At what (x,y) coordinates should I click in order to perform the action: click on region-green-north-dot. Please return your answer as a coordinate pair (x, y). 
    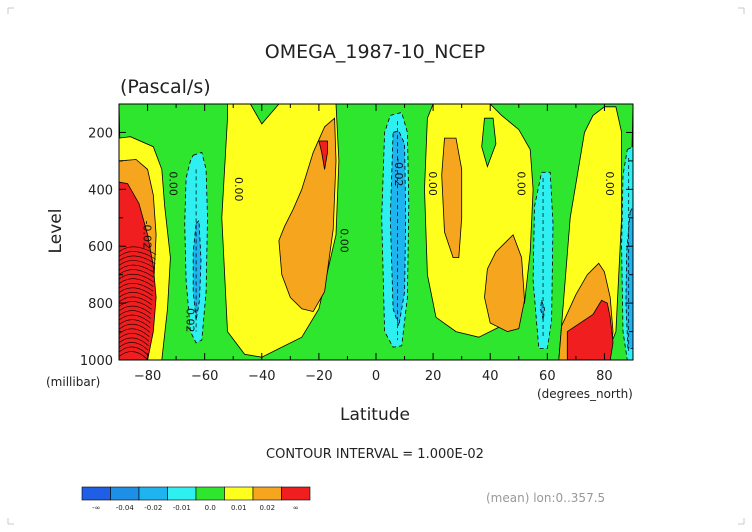
    Looking at the image, I should click on (489, 142).